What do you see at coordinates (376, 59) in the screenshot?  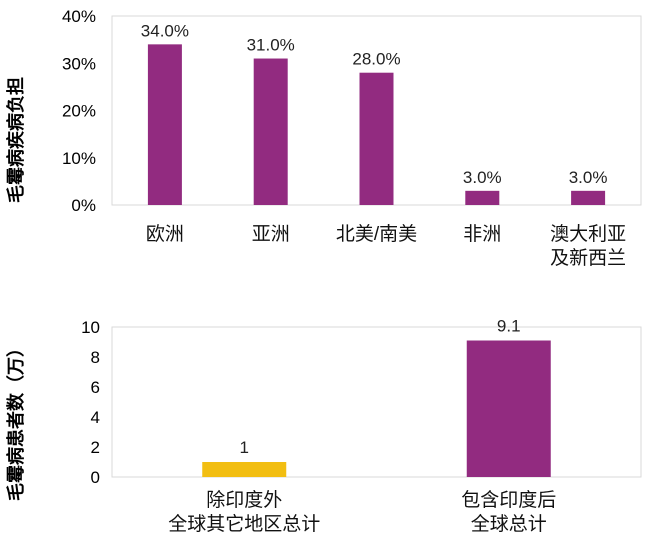 I see `chart1-data-label: 28.0%` at bounding box center [376, 59].